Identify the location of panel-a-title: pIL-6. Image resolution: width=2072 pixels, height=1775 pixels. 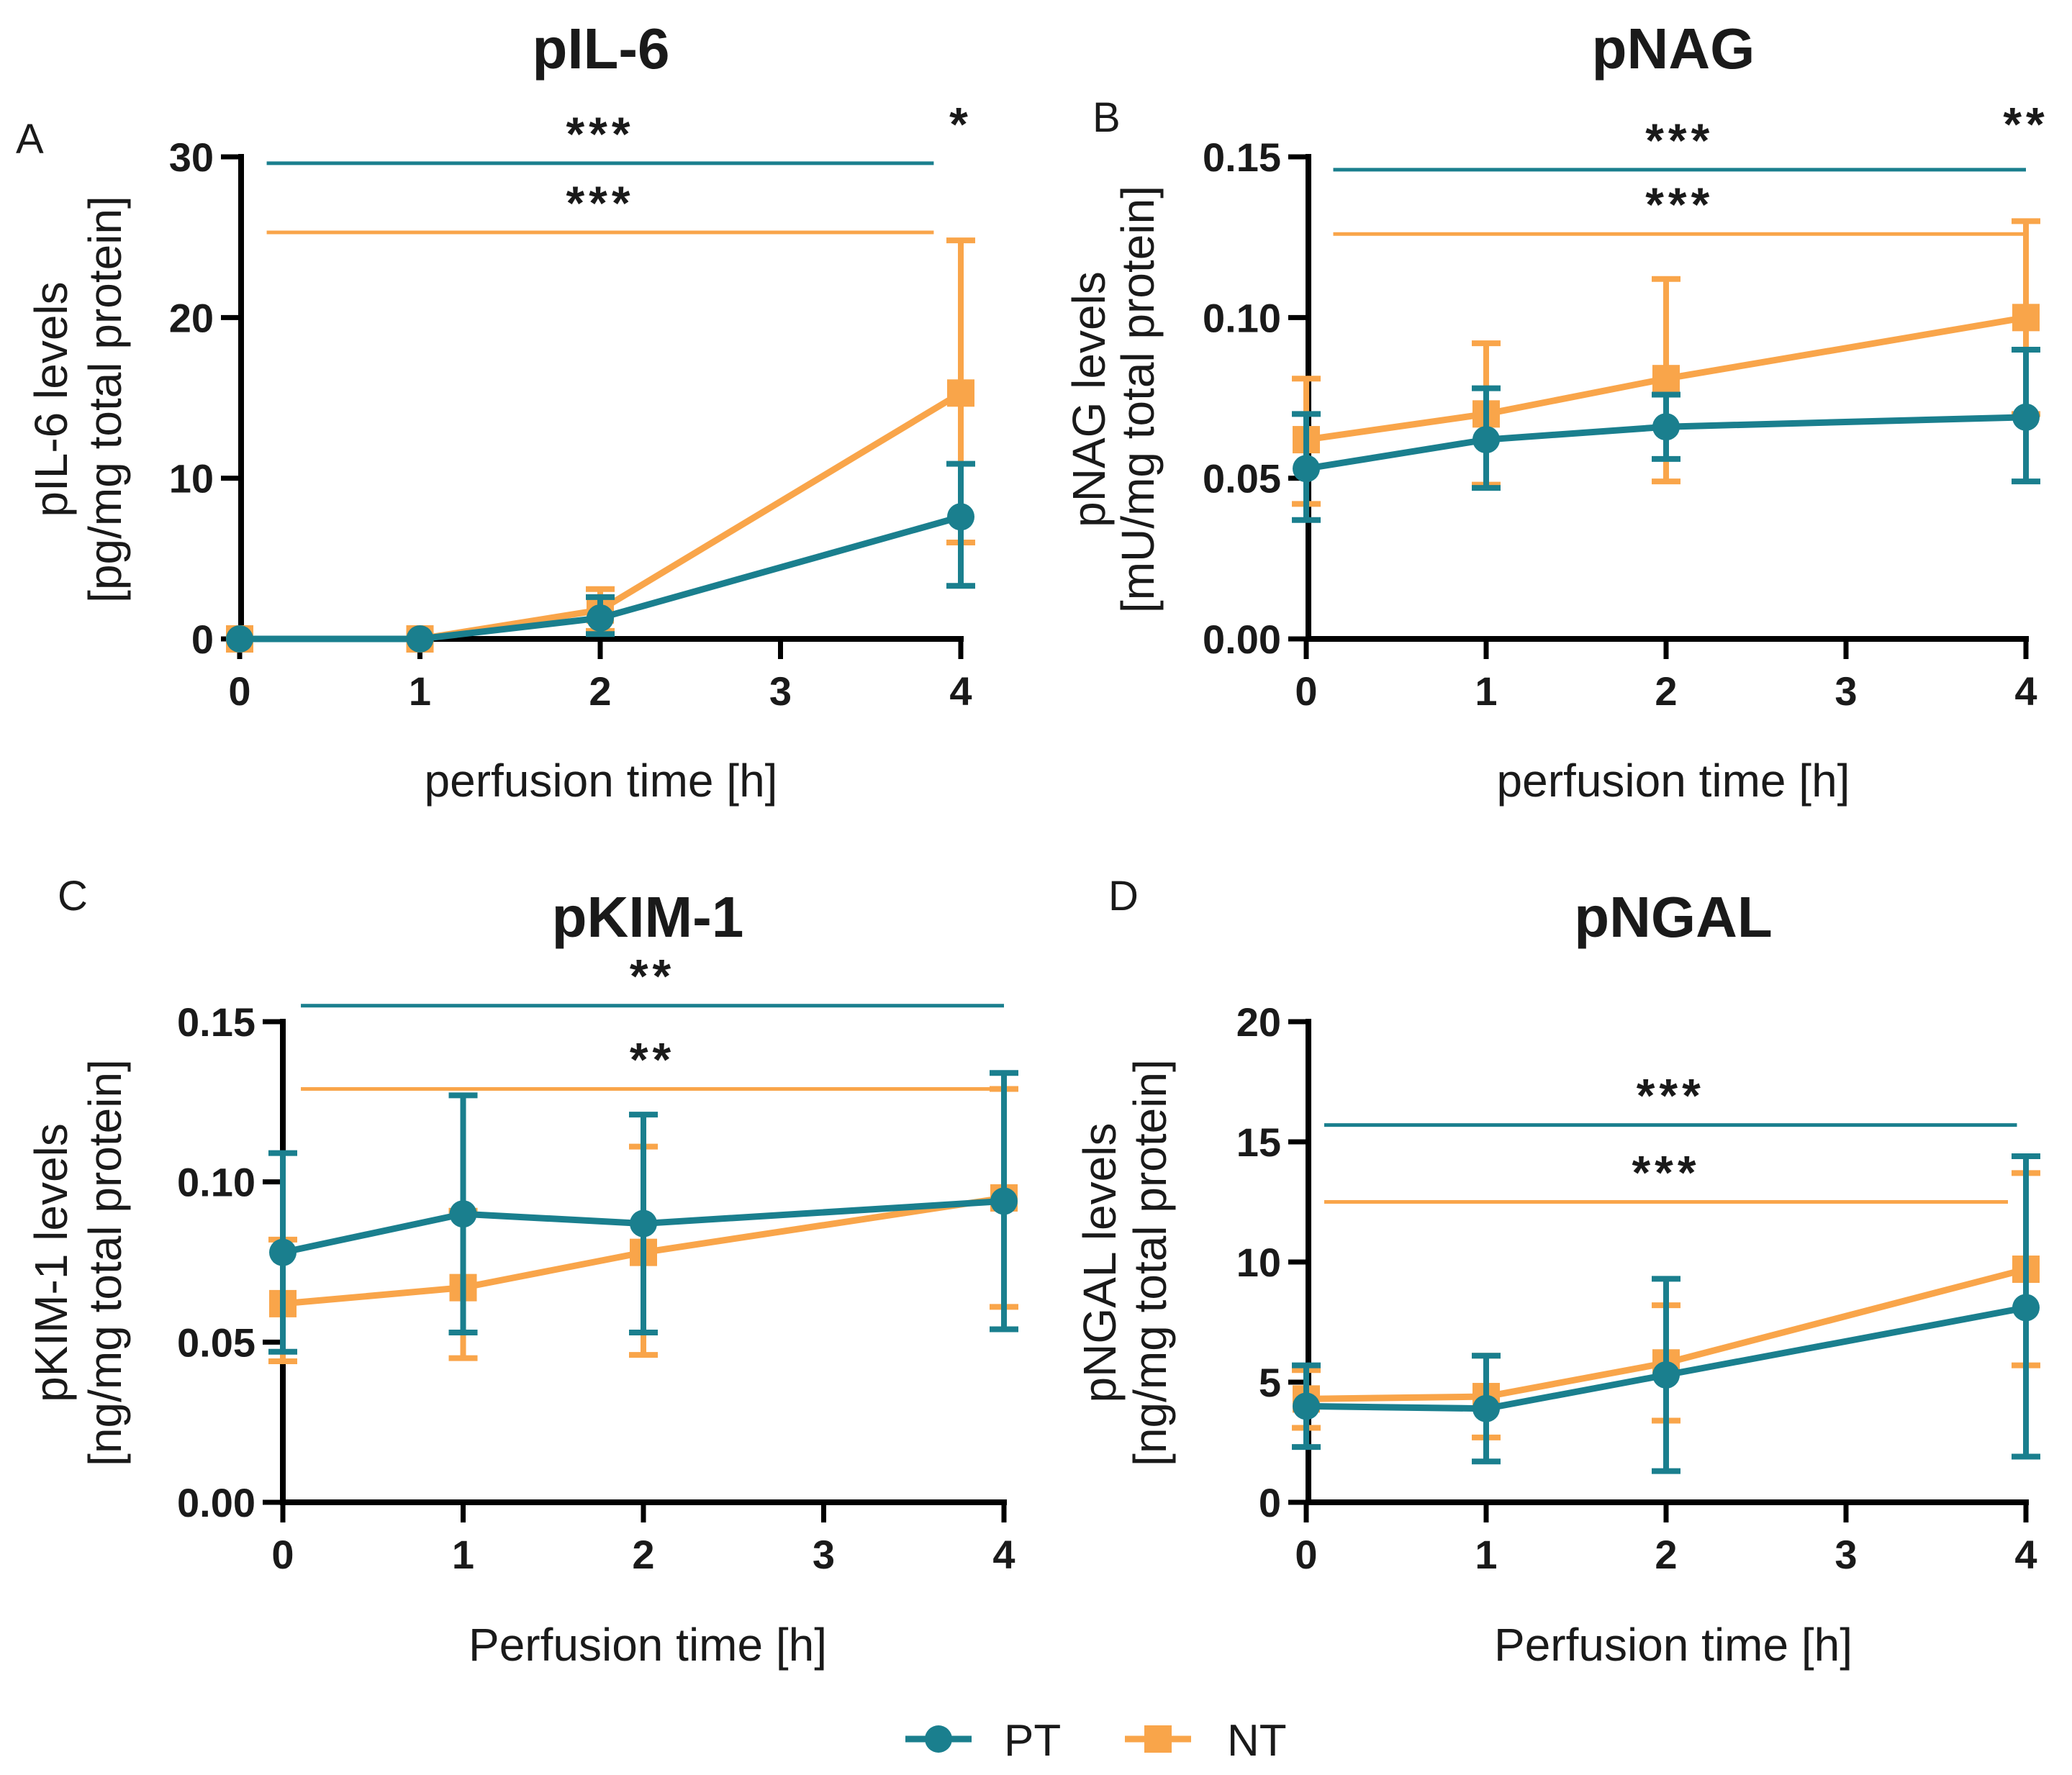
(600, 49).